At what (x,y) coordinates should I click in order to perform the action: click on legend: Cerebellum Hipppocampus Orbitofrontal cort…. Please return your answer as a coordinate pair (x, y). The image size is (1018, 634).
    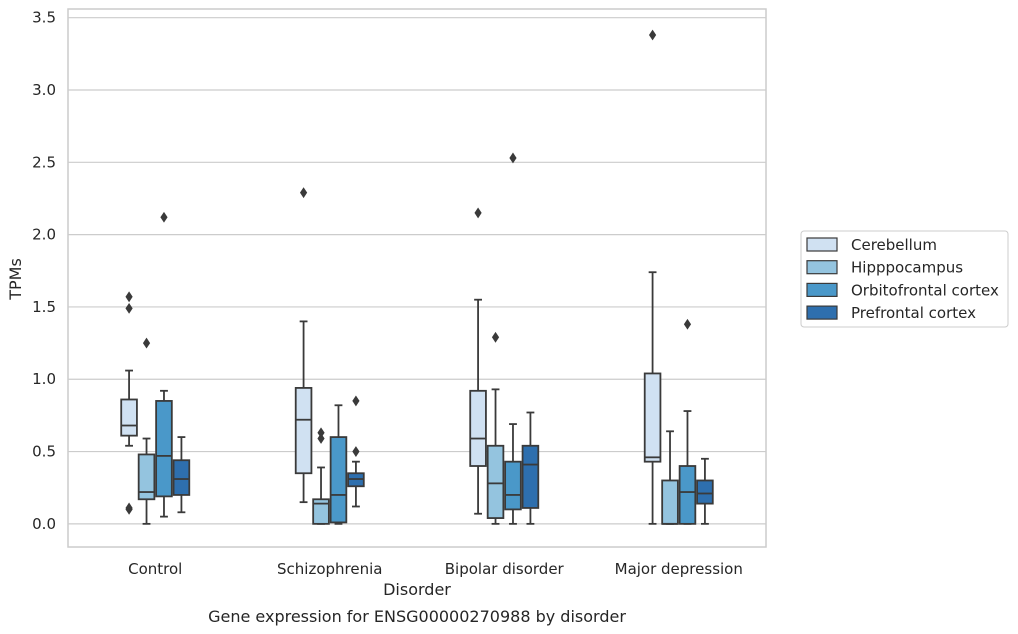
    Looking at the image, I should click on (904, 279).